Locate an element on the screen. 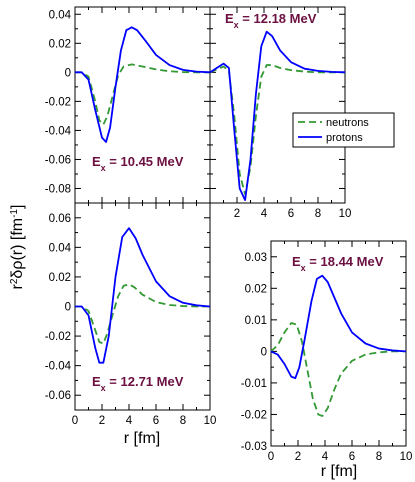 This screenshot has height=482, width=415. y-axis-title-main: δρ(r) [fm is located at coordinates (17, 248).